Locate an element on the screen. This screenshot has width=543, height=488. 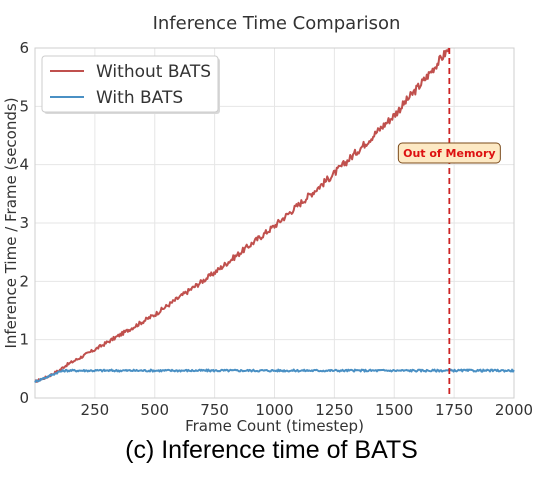
out-of-memory-label: Out of Memory is located at coordinates (449, 153).